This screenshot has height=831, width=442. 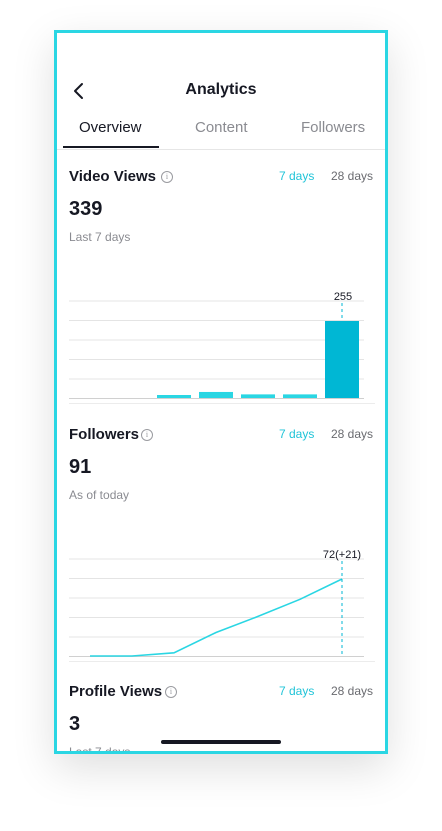 I want to click on tab-overview: Overview, so click(x=110, y=127).